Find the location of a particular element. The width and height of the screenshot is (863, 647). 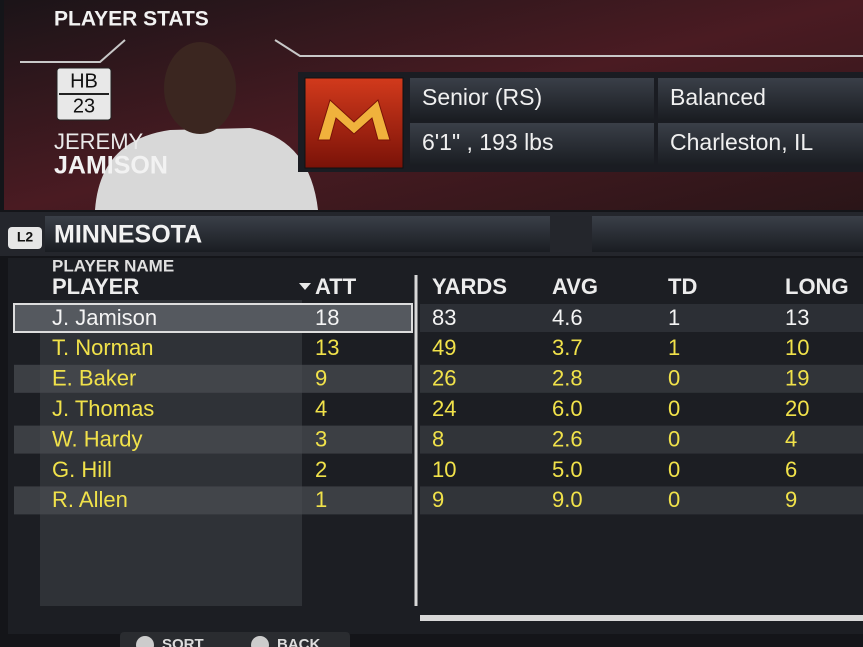

player-size: 6'1" , 193 lbs is located at coordinates (487, 142).